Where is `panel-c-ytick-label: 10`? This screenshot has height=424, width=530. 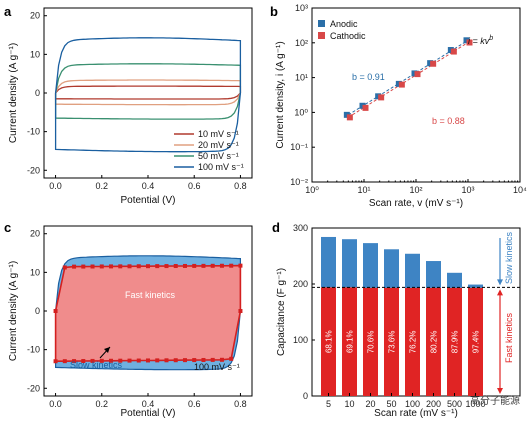 panel-c-ytick-label: 10 is located at coordinates (35, 272).